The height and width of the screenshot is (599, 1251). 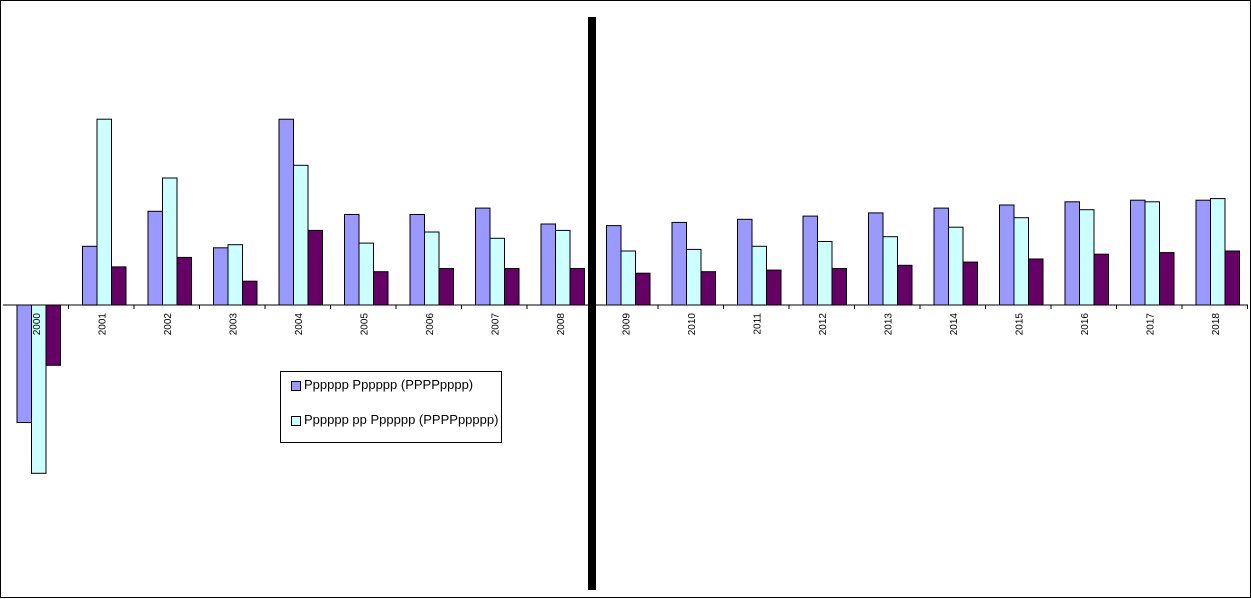 I want to click on bar-series-3-2002, so click(x=184, y=281).